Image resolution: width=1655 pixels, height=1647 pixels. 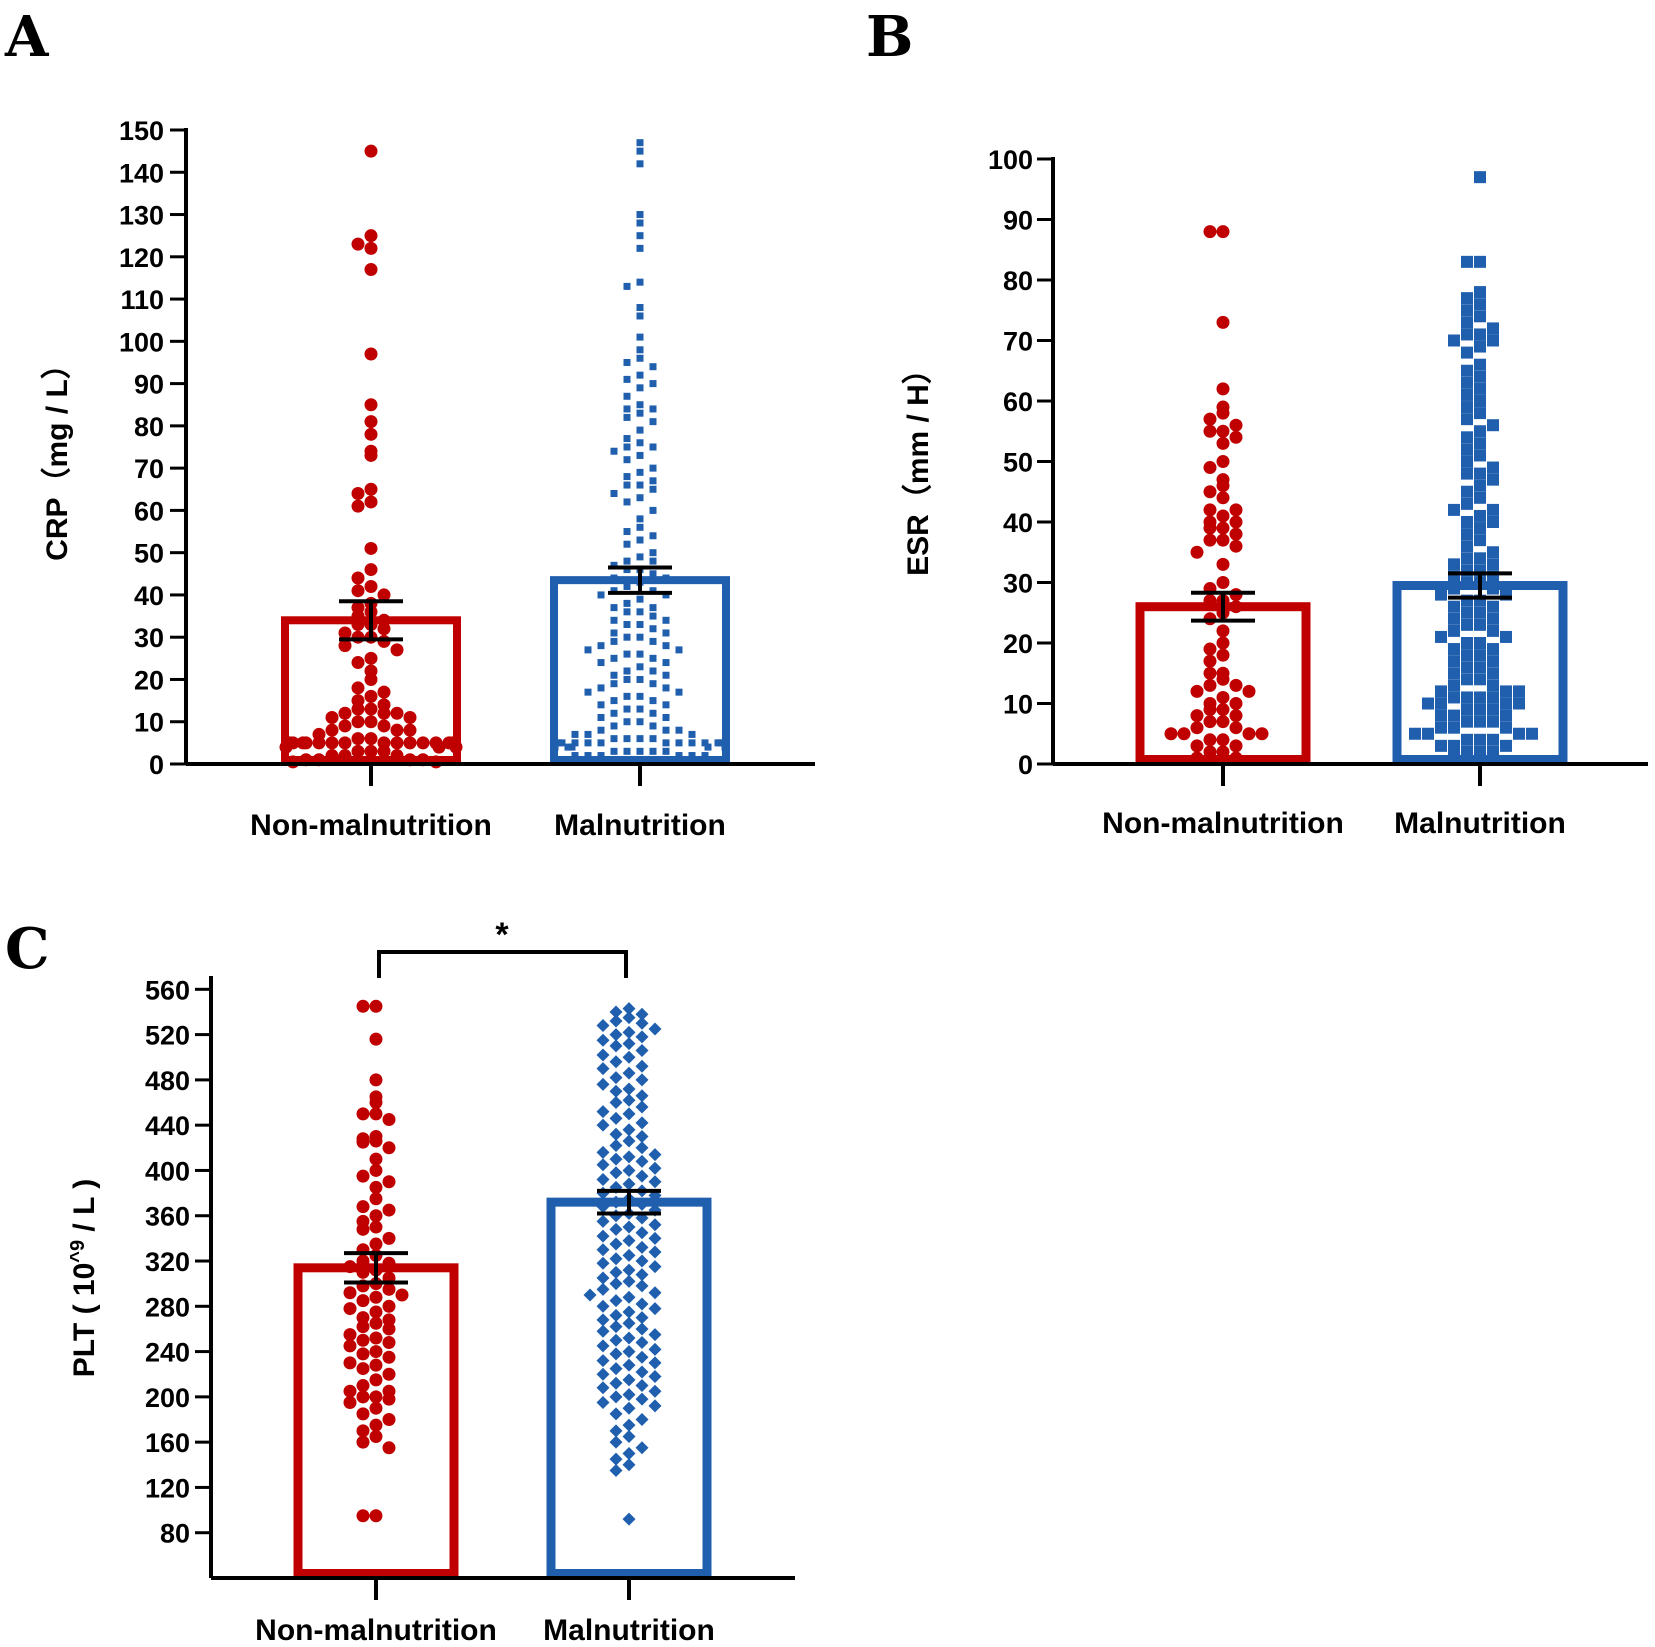 I want to click on panel-c-y-tick-label: 480, so click(x=167, y=1081).